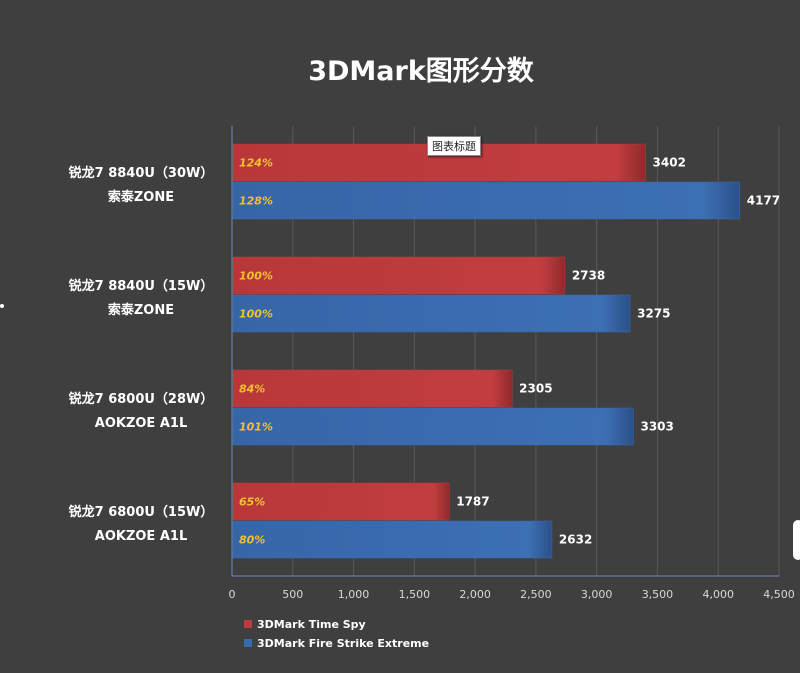 The image size is (800, 673). I want to click on data-label: 4177, so click(763, 201).